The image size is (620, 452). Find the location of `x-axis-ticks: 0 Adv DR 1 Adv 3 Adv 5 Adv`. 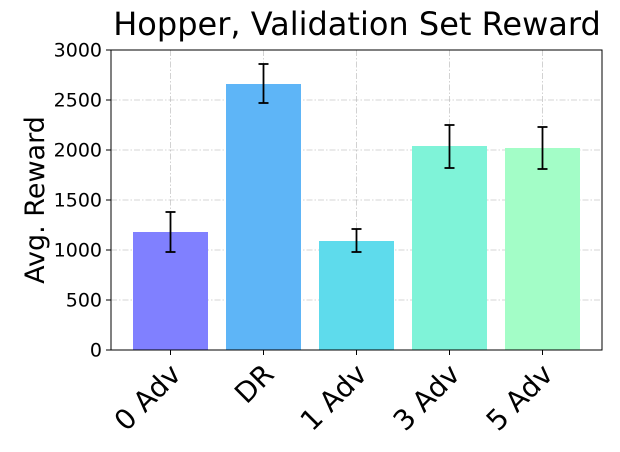

x-axis-ticks: 0 Adv DR 1 Adv 3 Adv 5 Adv is located at coordinates (334, 394).